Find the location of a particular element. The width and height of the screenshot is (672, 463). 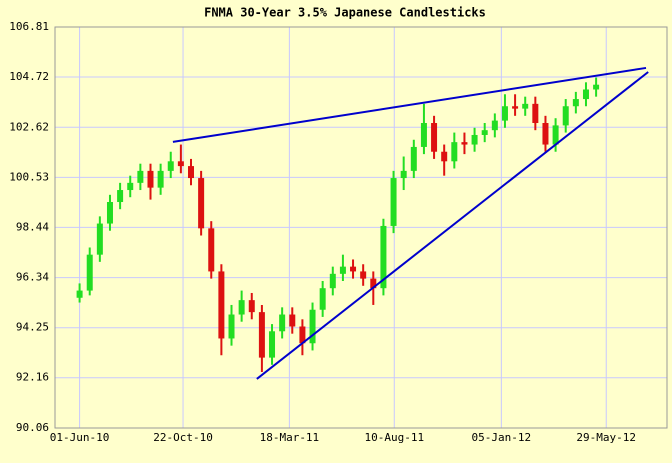

x-tick-label: 10-Aug-11 is located at coordinates (394, 437).